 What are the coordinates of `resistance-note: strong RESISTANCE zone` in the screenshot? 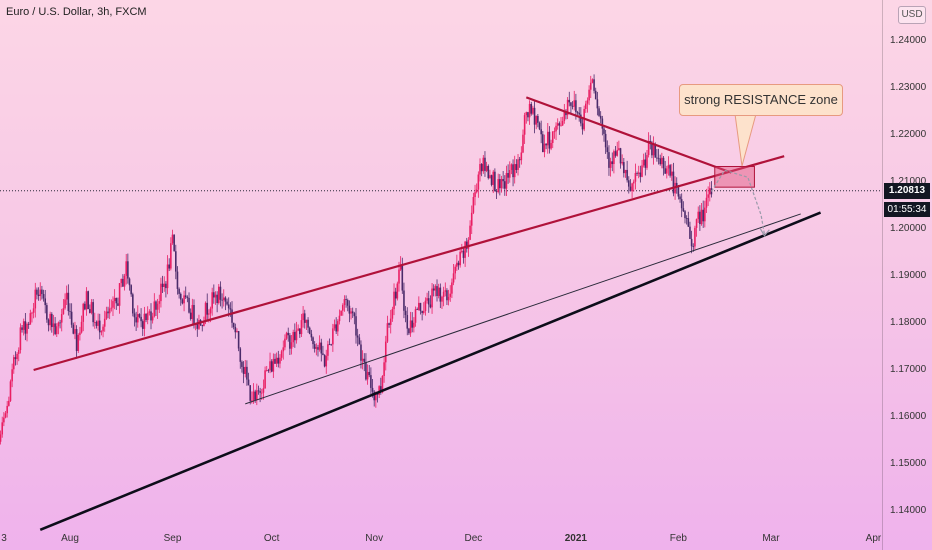 It's located at (761, 100).